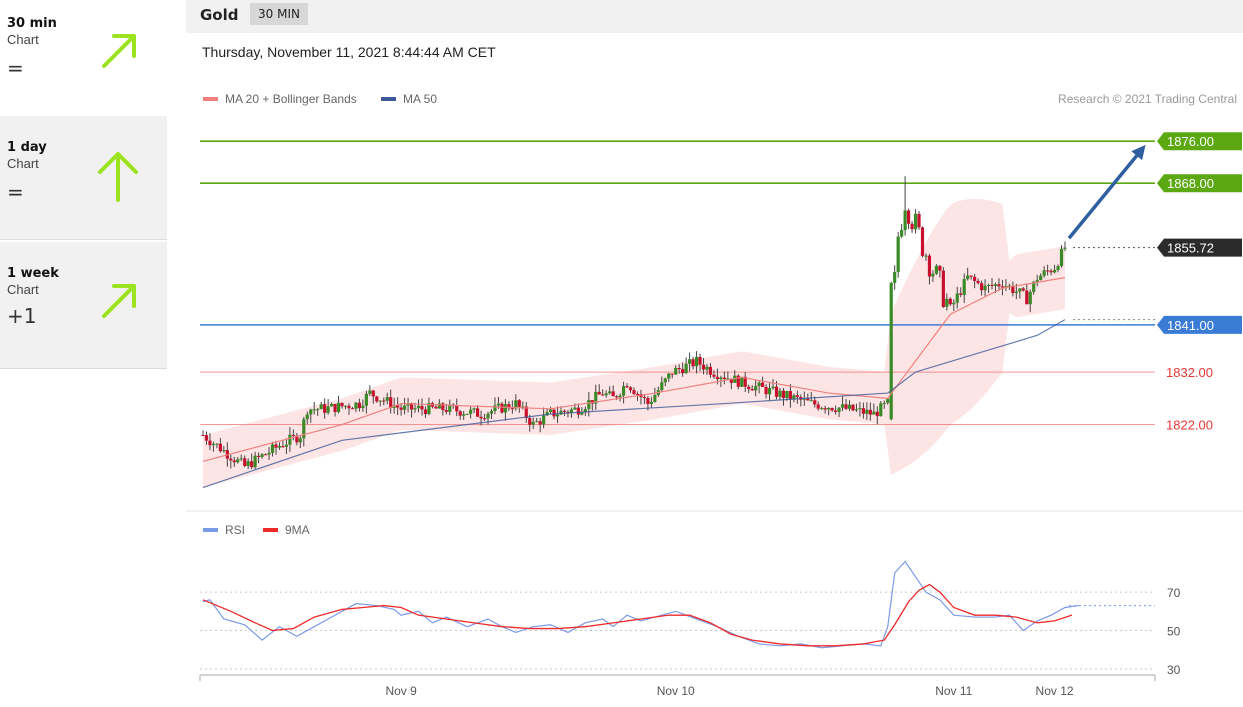  I want to click on level-label: 1855.72, so click(1190, 248).